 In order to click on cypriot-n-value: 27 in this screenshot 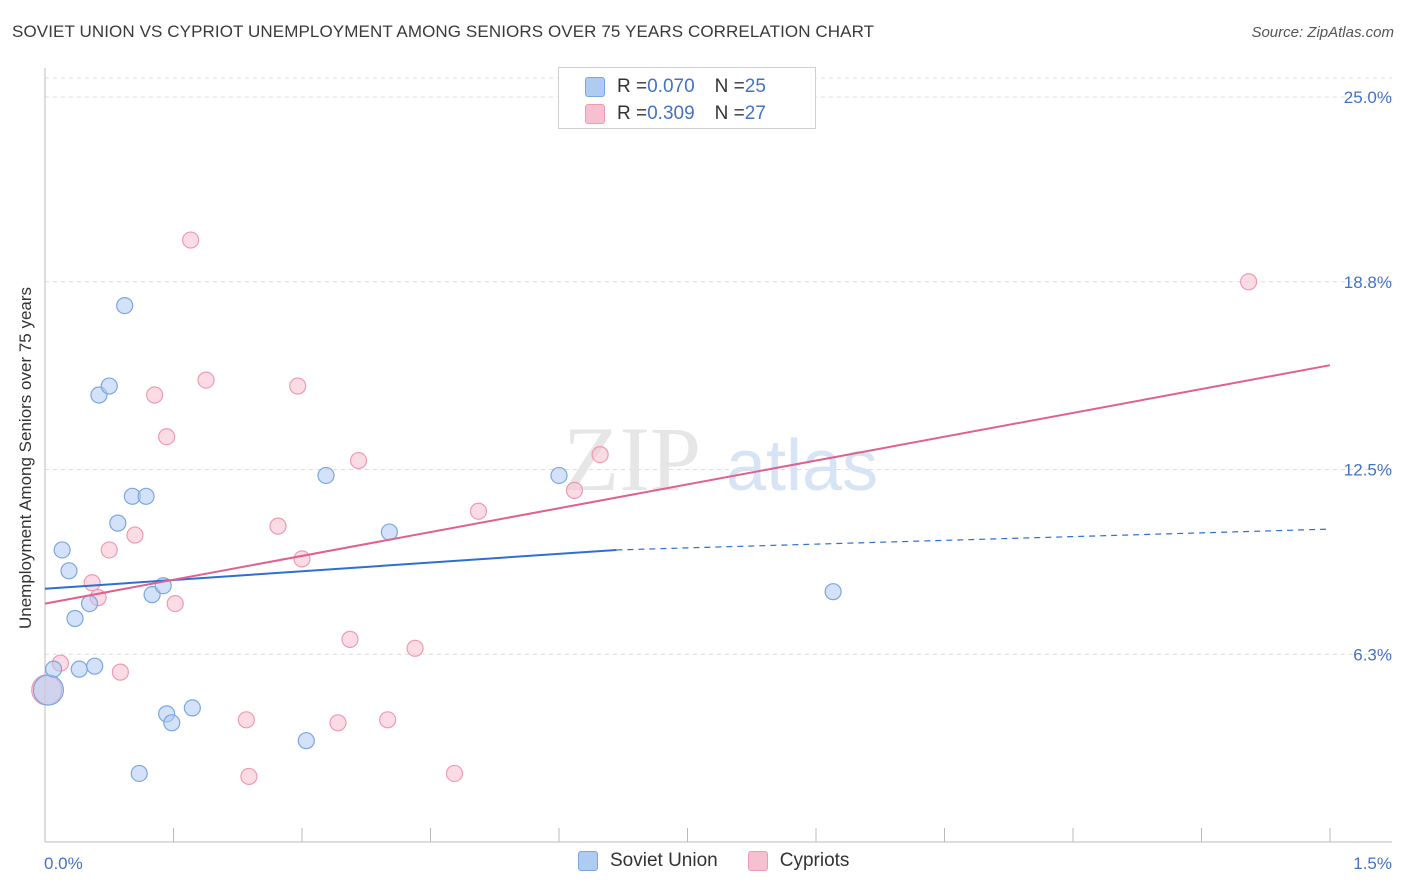, I will do `click(755, 113)`.